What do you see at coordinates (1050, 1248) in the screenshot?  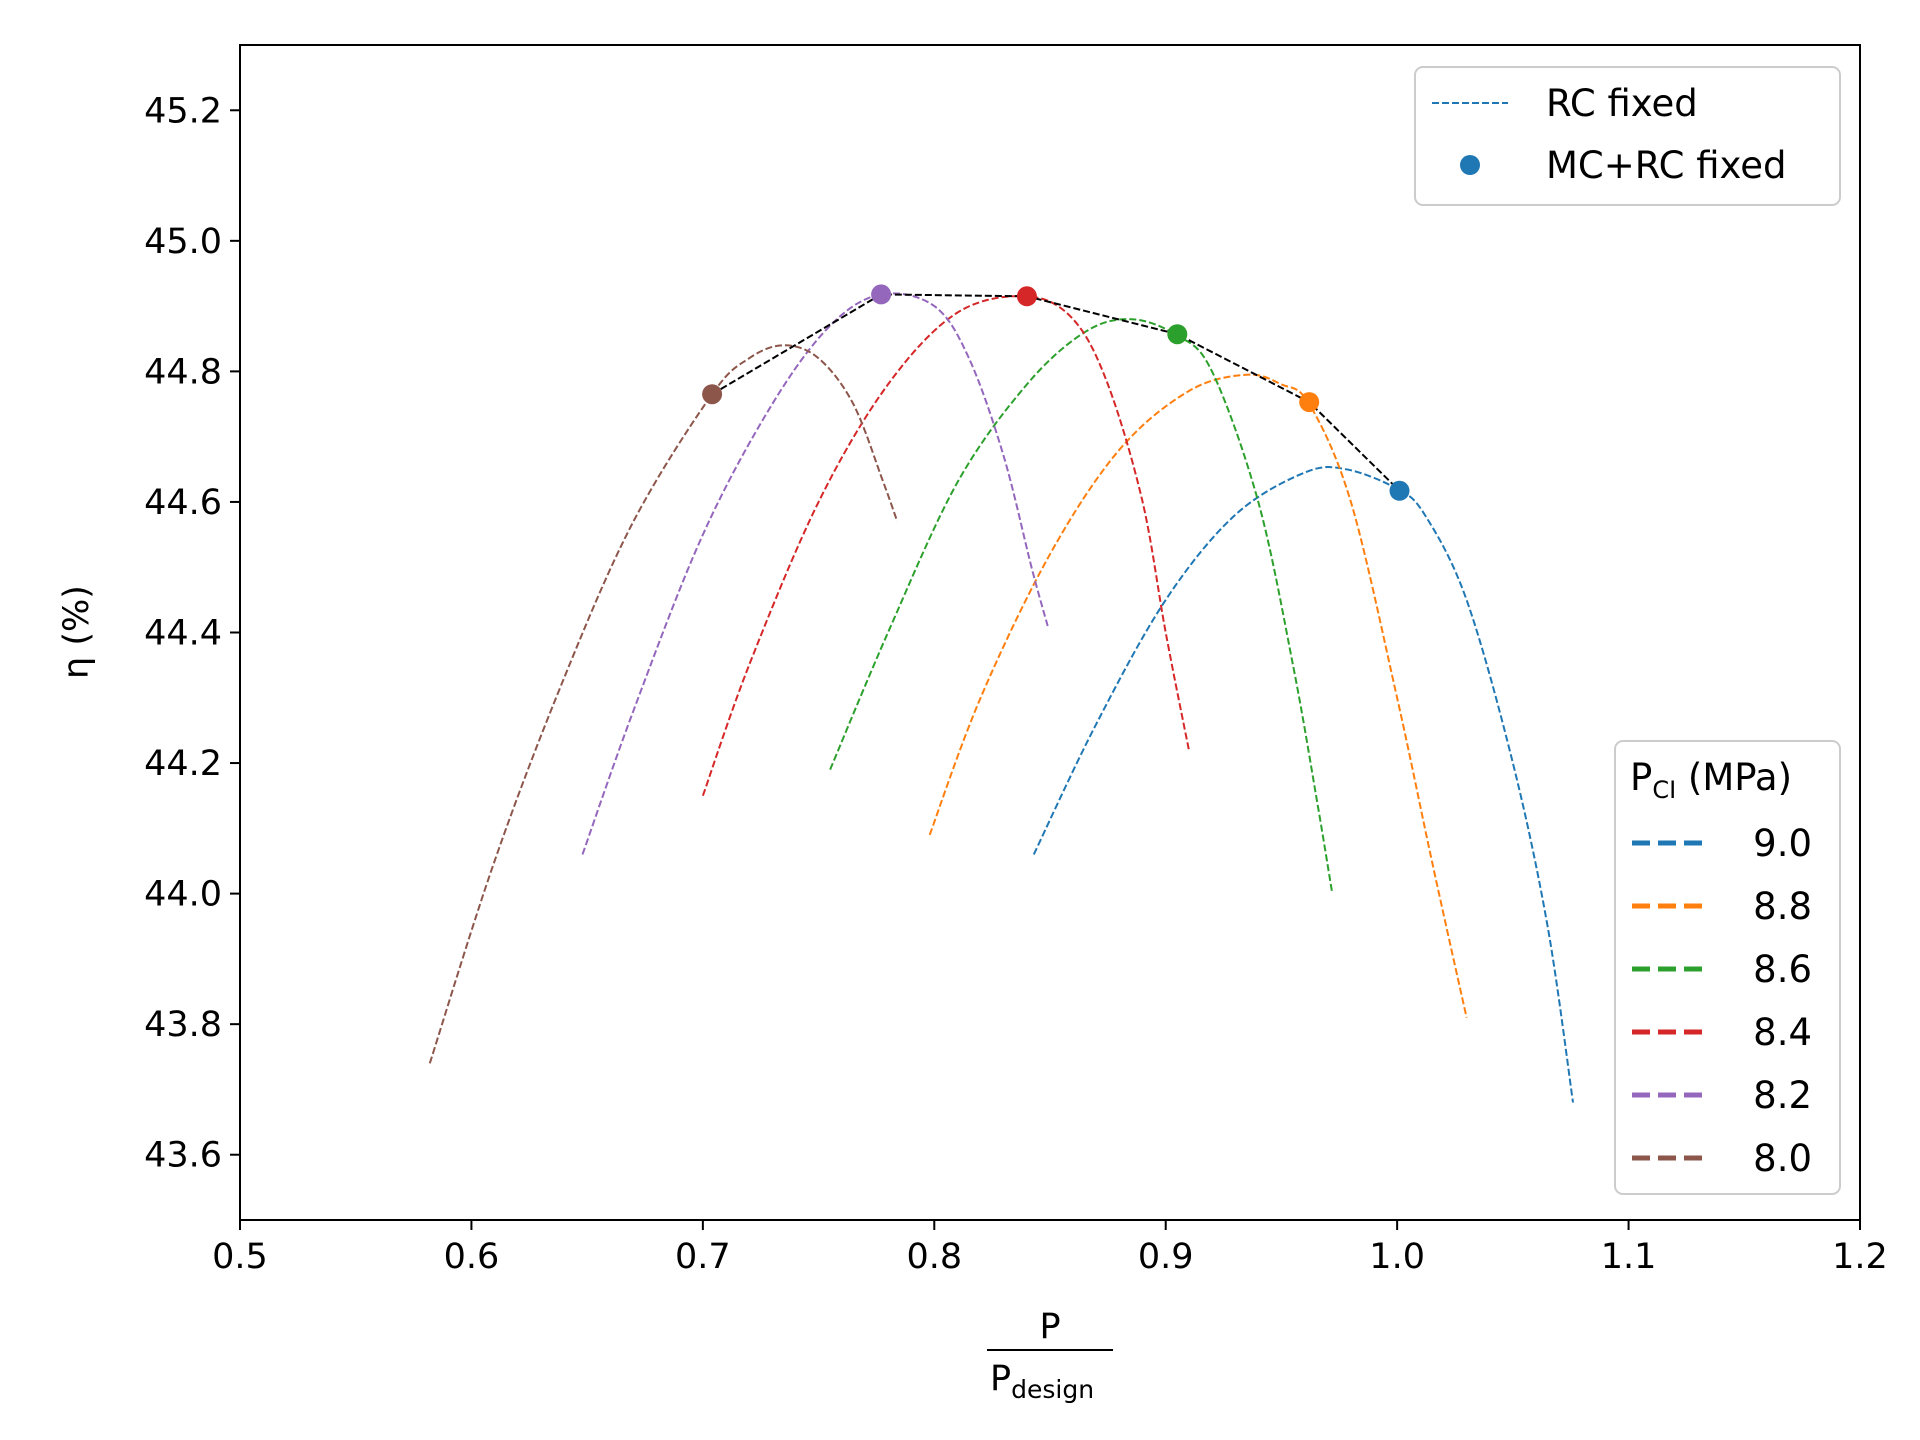 I see `x-axis-ticks: 0.5 0.6 0.7 0.8 0.9 1.0 1.1 1.2` at bounding box center [1050, 1248].